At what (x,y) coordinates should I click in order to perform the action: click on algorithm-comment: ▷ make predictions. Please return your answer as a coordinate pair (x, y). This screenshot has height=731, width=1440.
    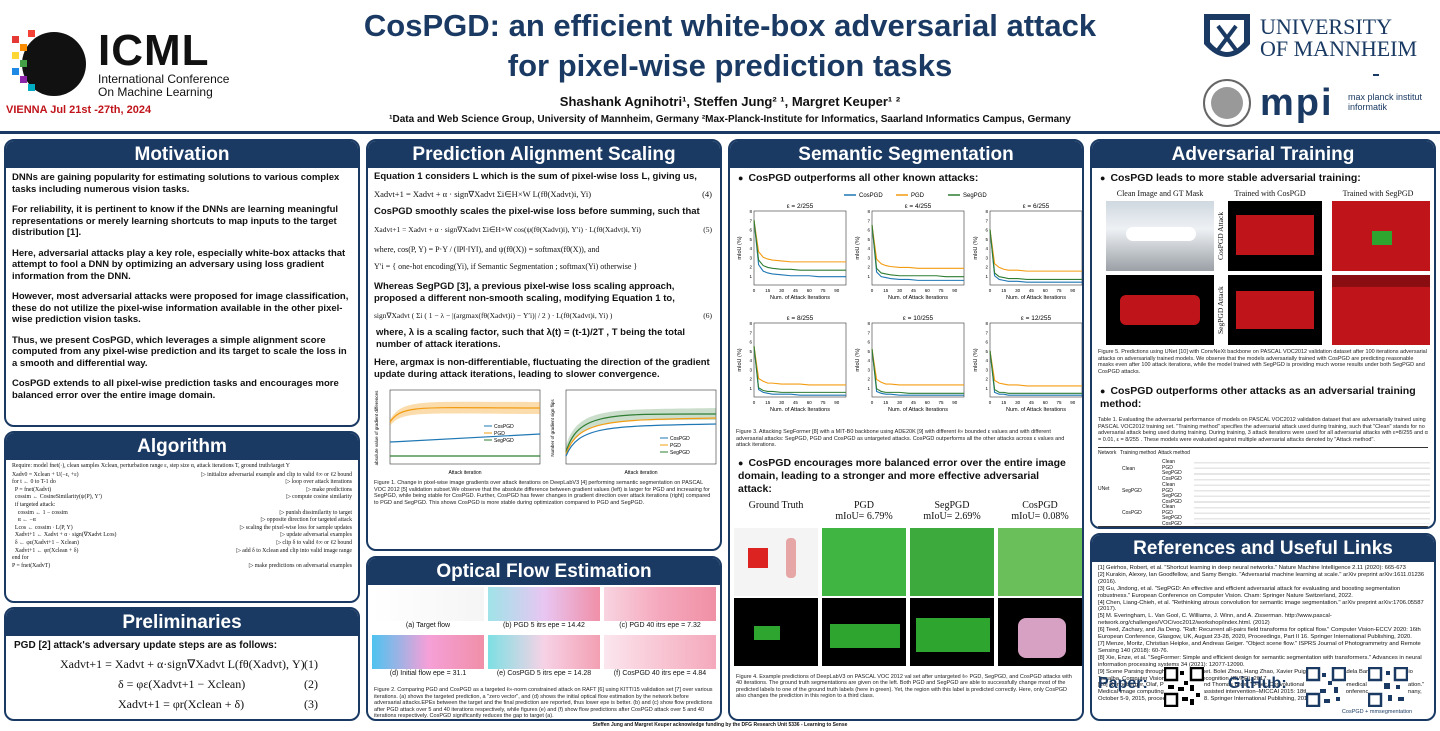
    Looking at the image, I should click on (329, 489).